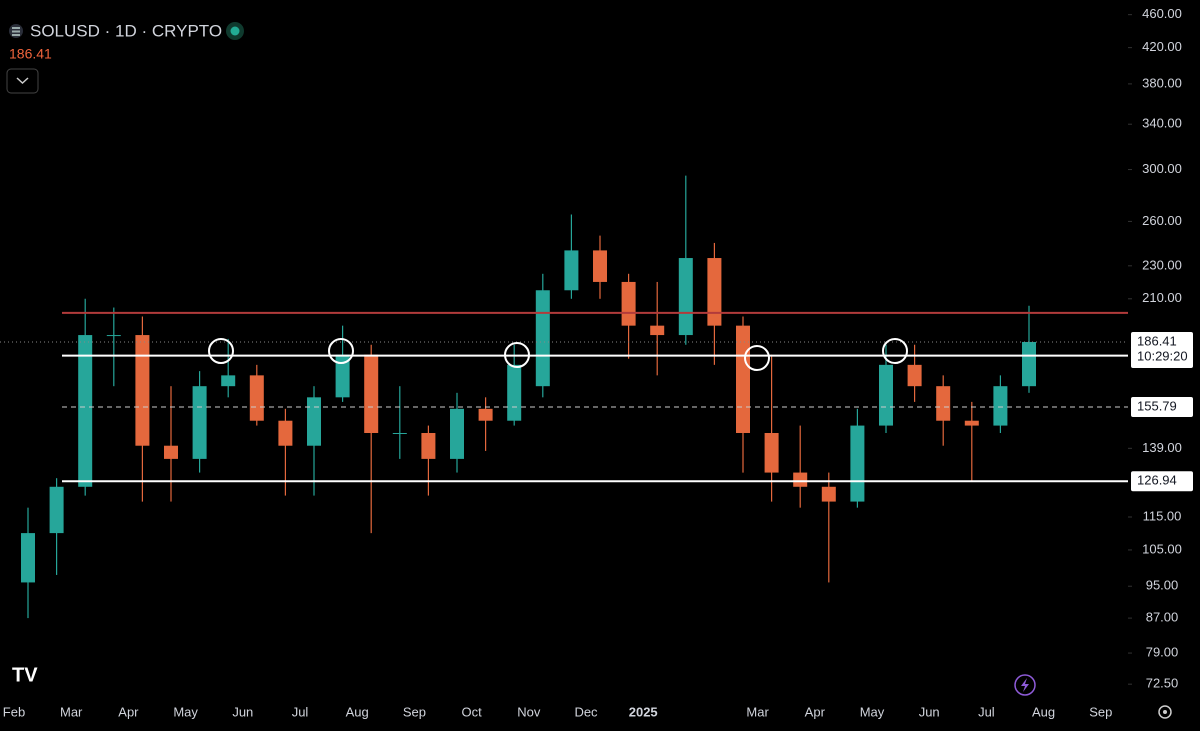 Image resolution: width=1200 pixels, height=731 pixels. I want to click on lightning-icon, so click(1025, 685).